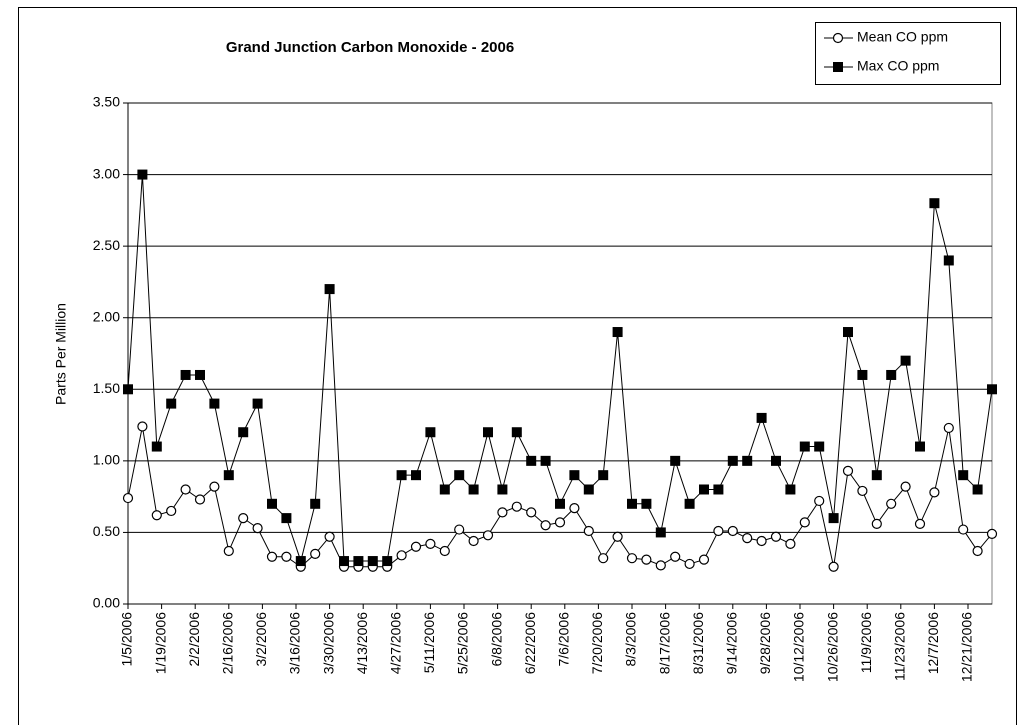 The height and width of the screenshot is (725, 1032). What do you see at coordinates (160, 643) in the screenshot?
I see `x-tick-label: 1/19/2006` at bounding box center [160, 643].